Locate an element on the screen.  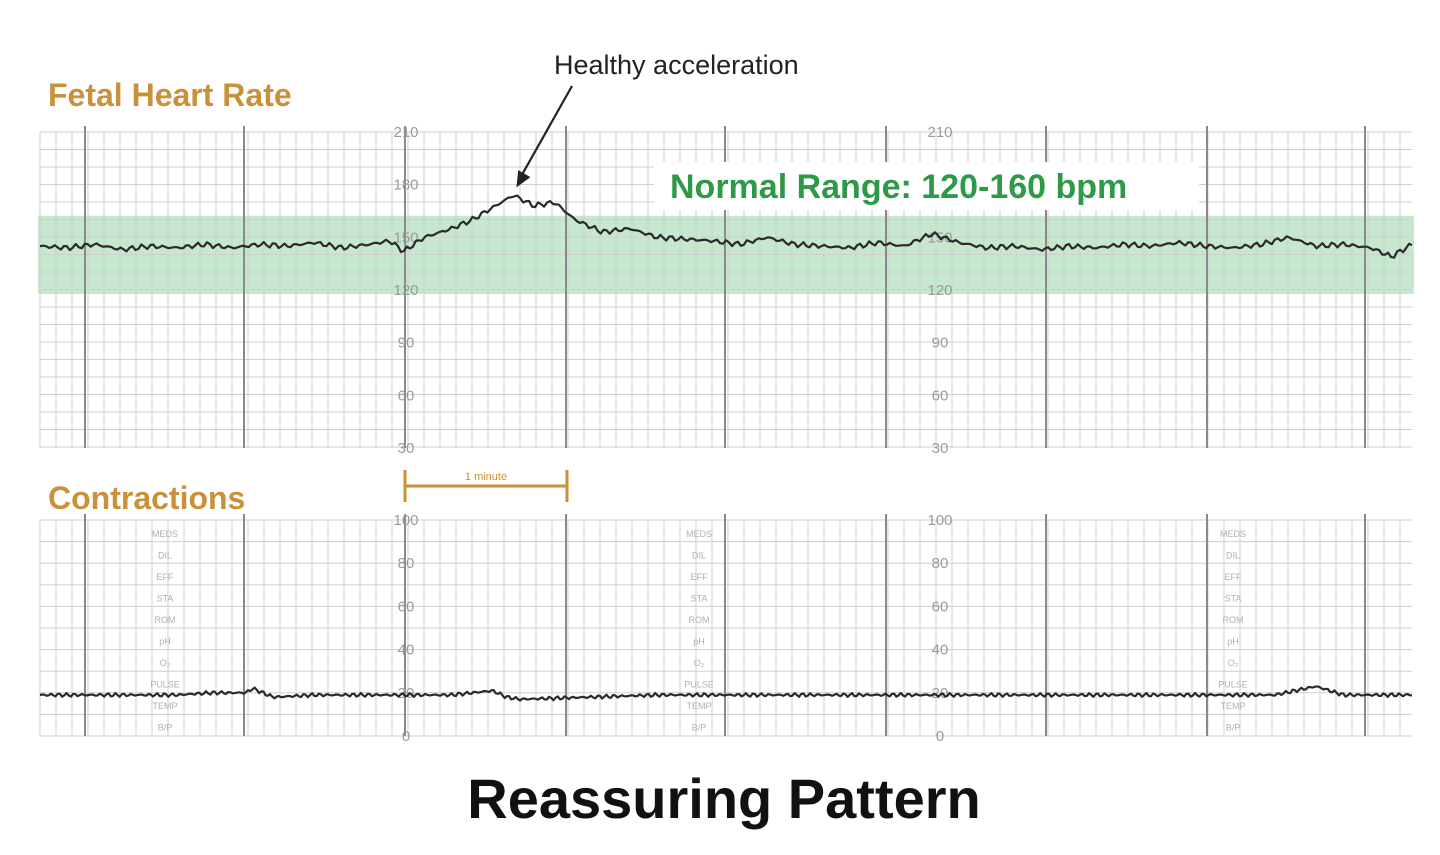
acceleration-annotation: Healthy acceleration is located at coordinates (657, 119).